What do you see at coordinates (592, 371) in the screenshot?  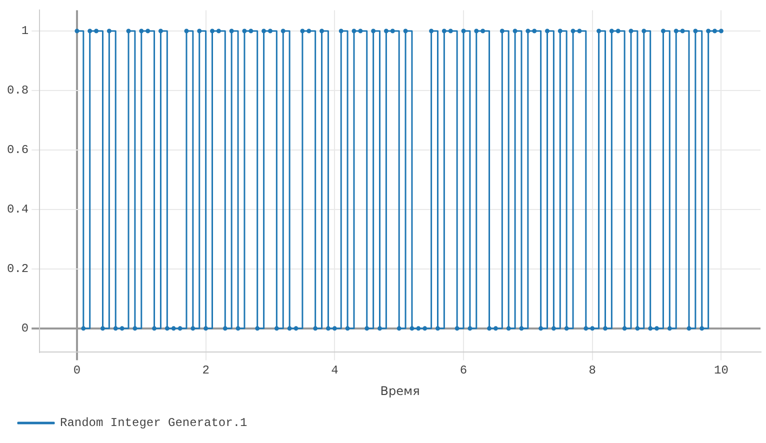 I see `x-tick-label: 8` at bounding box center [592, 371].